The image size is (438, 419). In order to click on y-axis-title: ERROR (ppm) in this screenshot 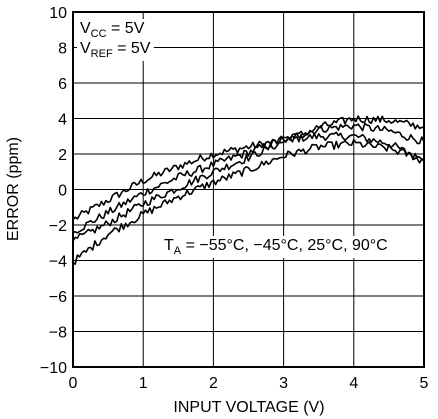, I will do `click(13, 189)`.